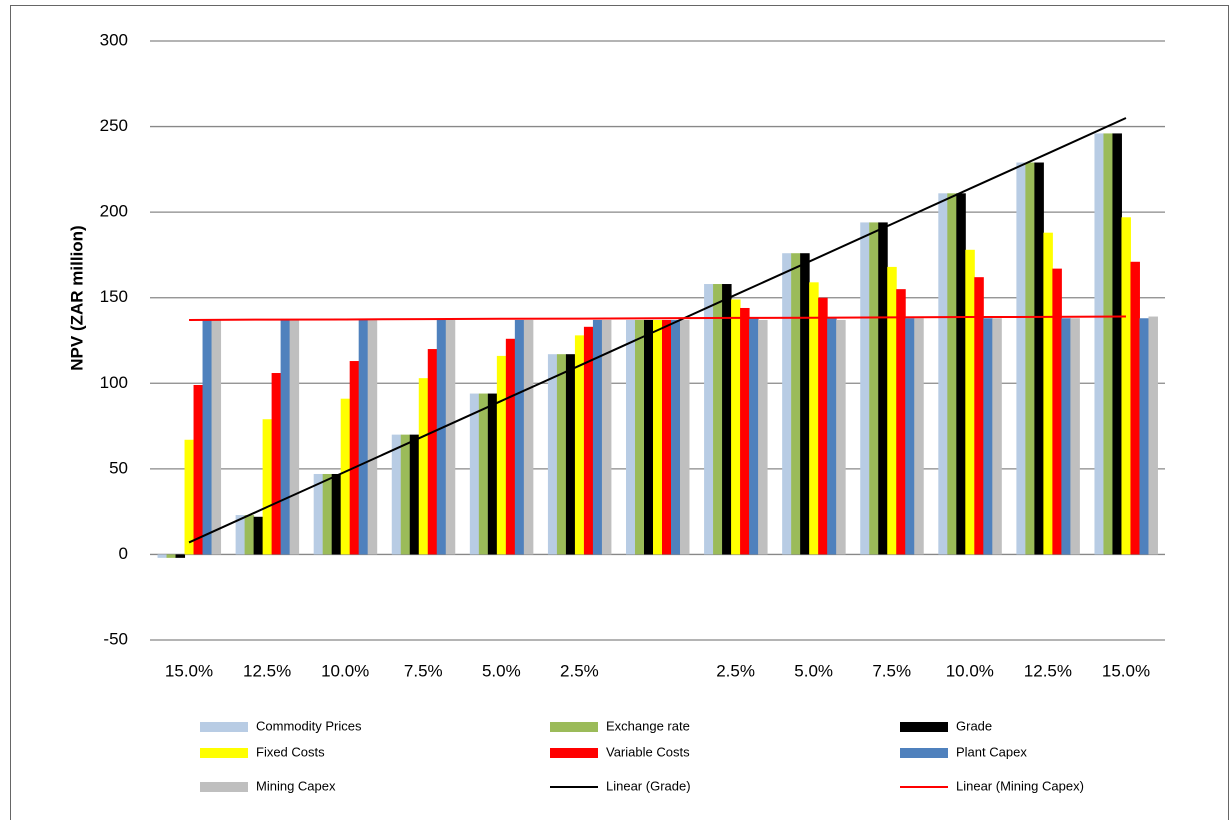 The width and height of the screenshot is (1230, 820). Describe the element at coordinates (114, 211) in the screenshot. I see `y-tick-label: 200` at that location.